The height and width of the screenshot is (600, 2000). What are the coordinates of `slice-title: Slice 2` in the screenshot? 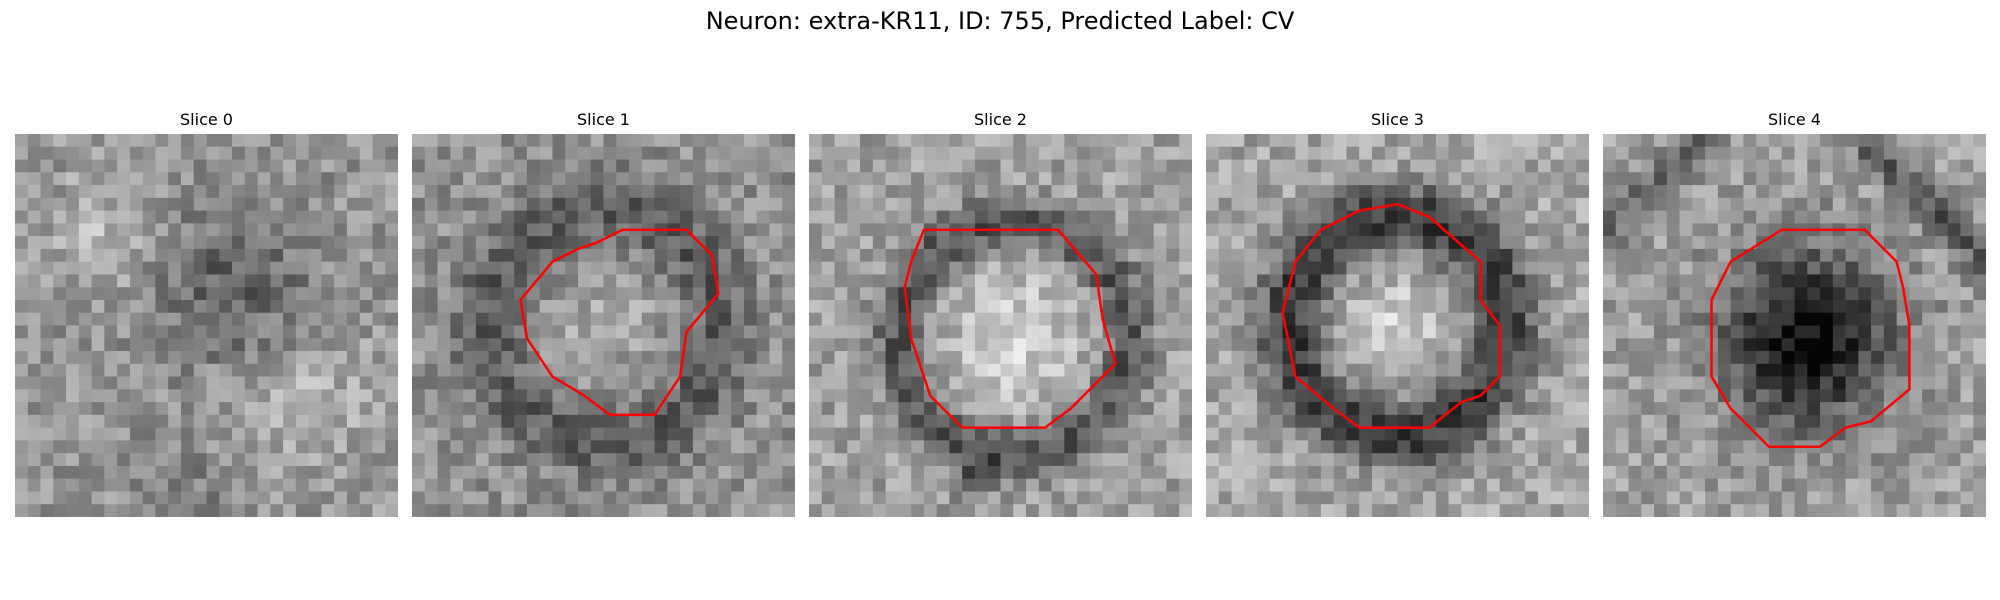 It's located at (1000, 119).